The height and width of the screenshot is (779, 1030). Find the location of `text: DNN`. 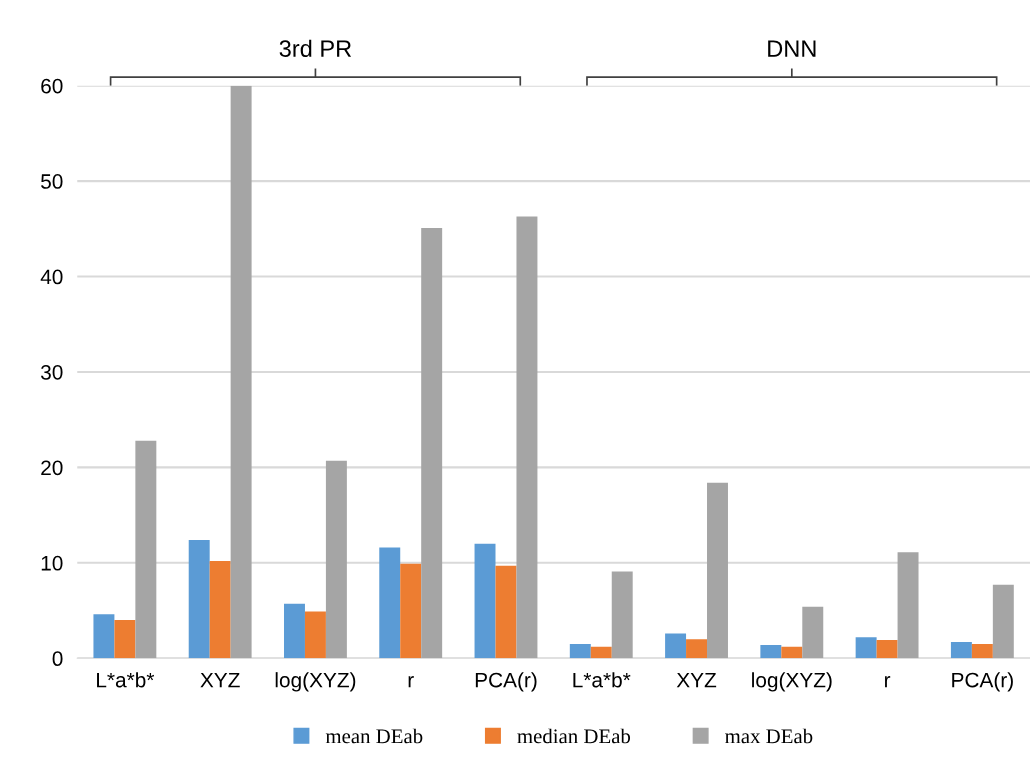

text: DNN is located at coordinates (792, 48).